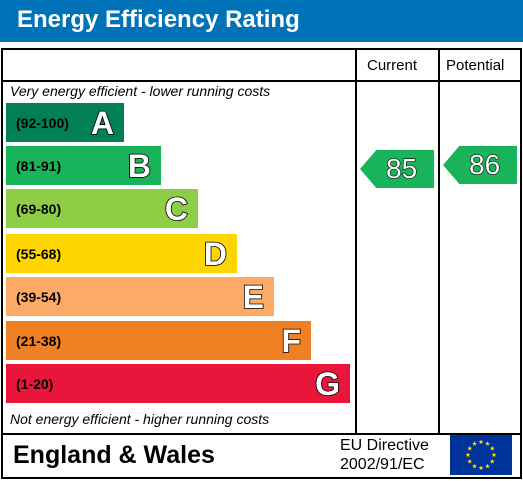  Describe the element at coordinates (484, 164) in the screenshot. I see `potential-rating-value: 86` at that location.